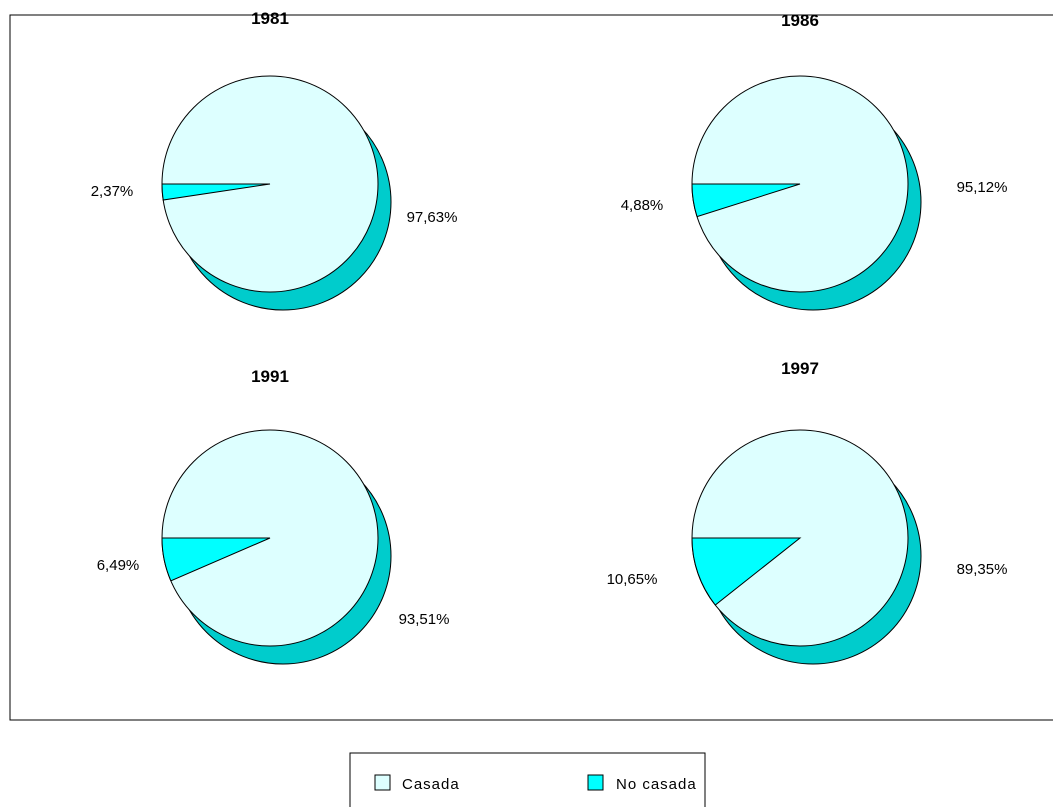 This screenshot has width=1053, height=807. I want to click on legend-label-casada: Casada, so click(431, 784).